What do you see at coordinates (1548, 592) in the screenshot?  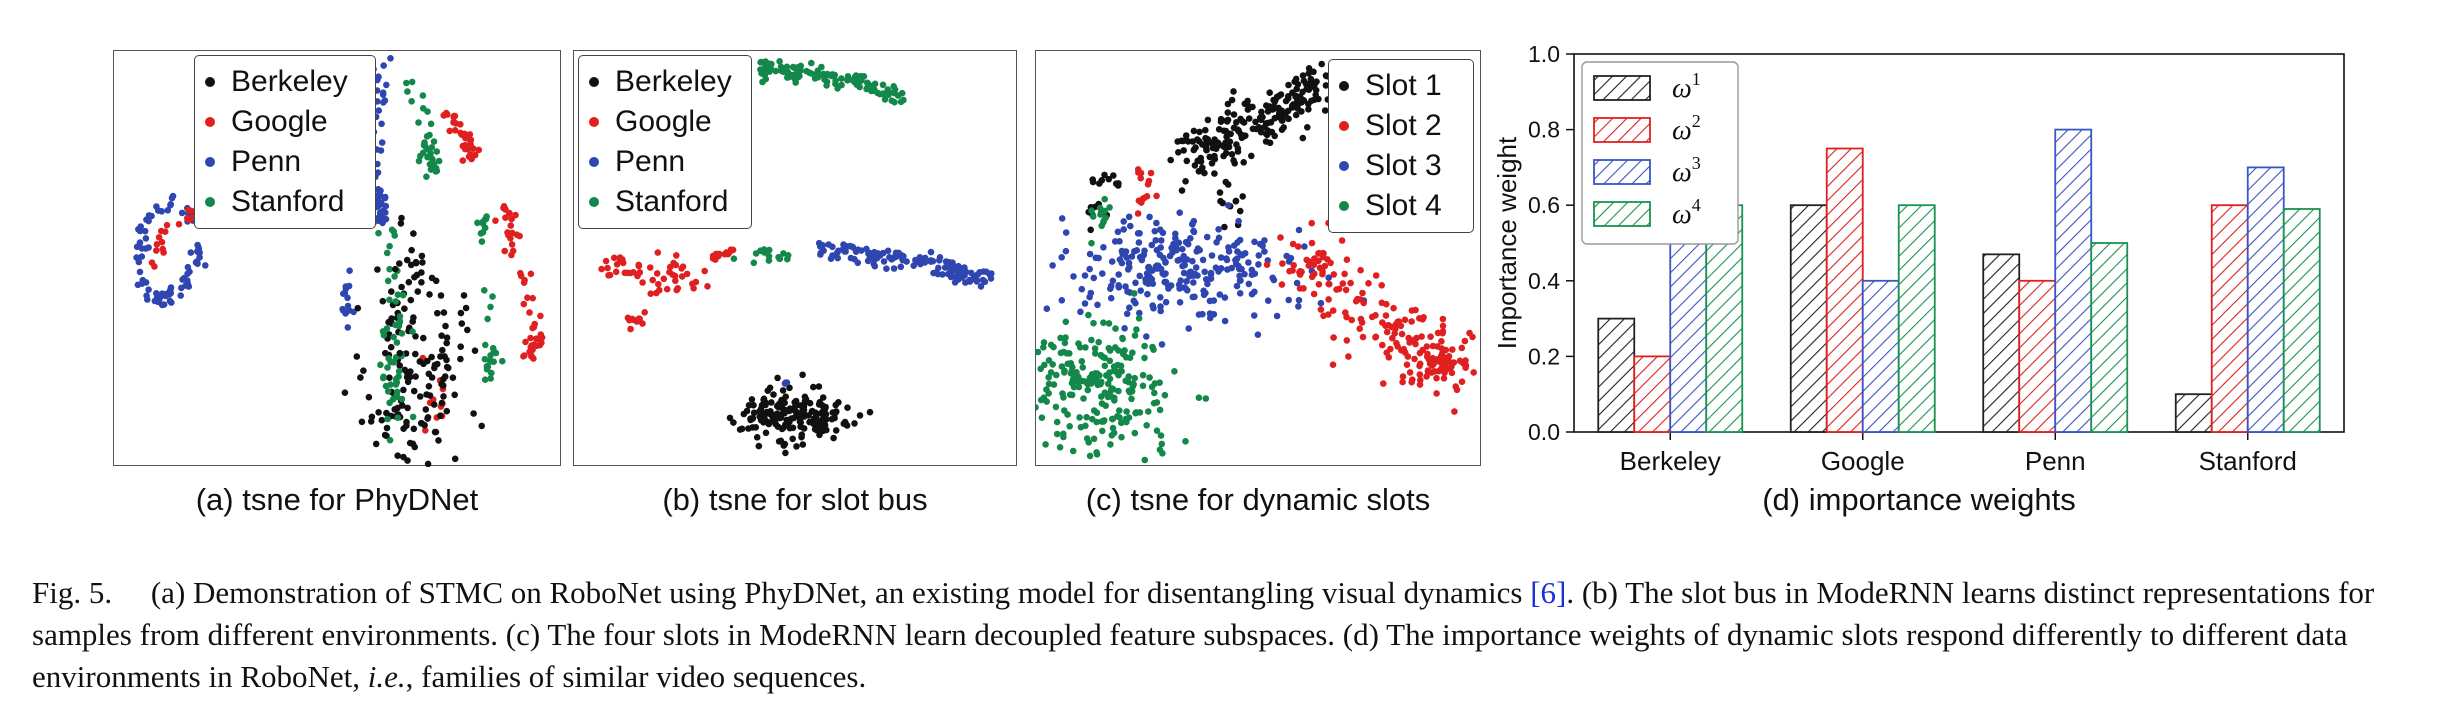 I see `citation-link: [6]` at bounding box center [1548, 592].